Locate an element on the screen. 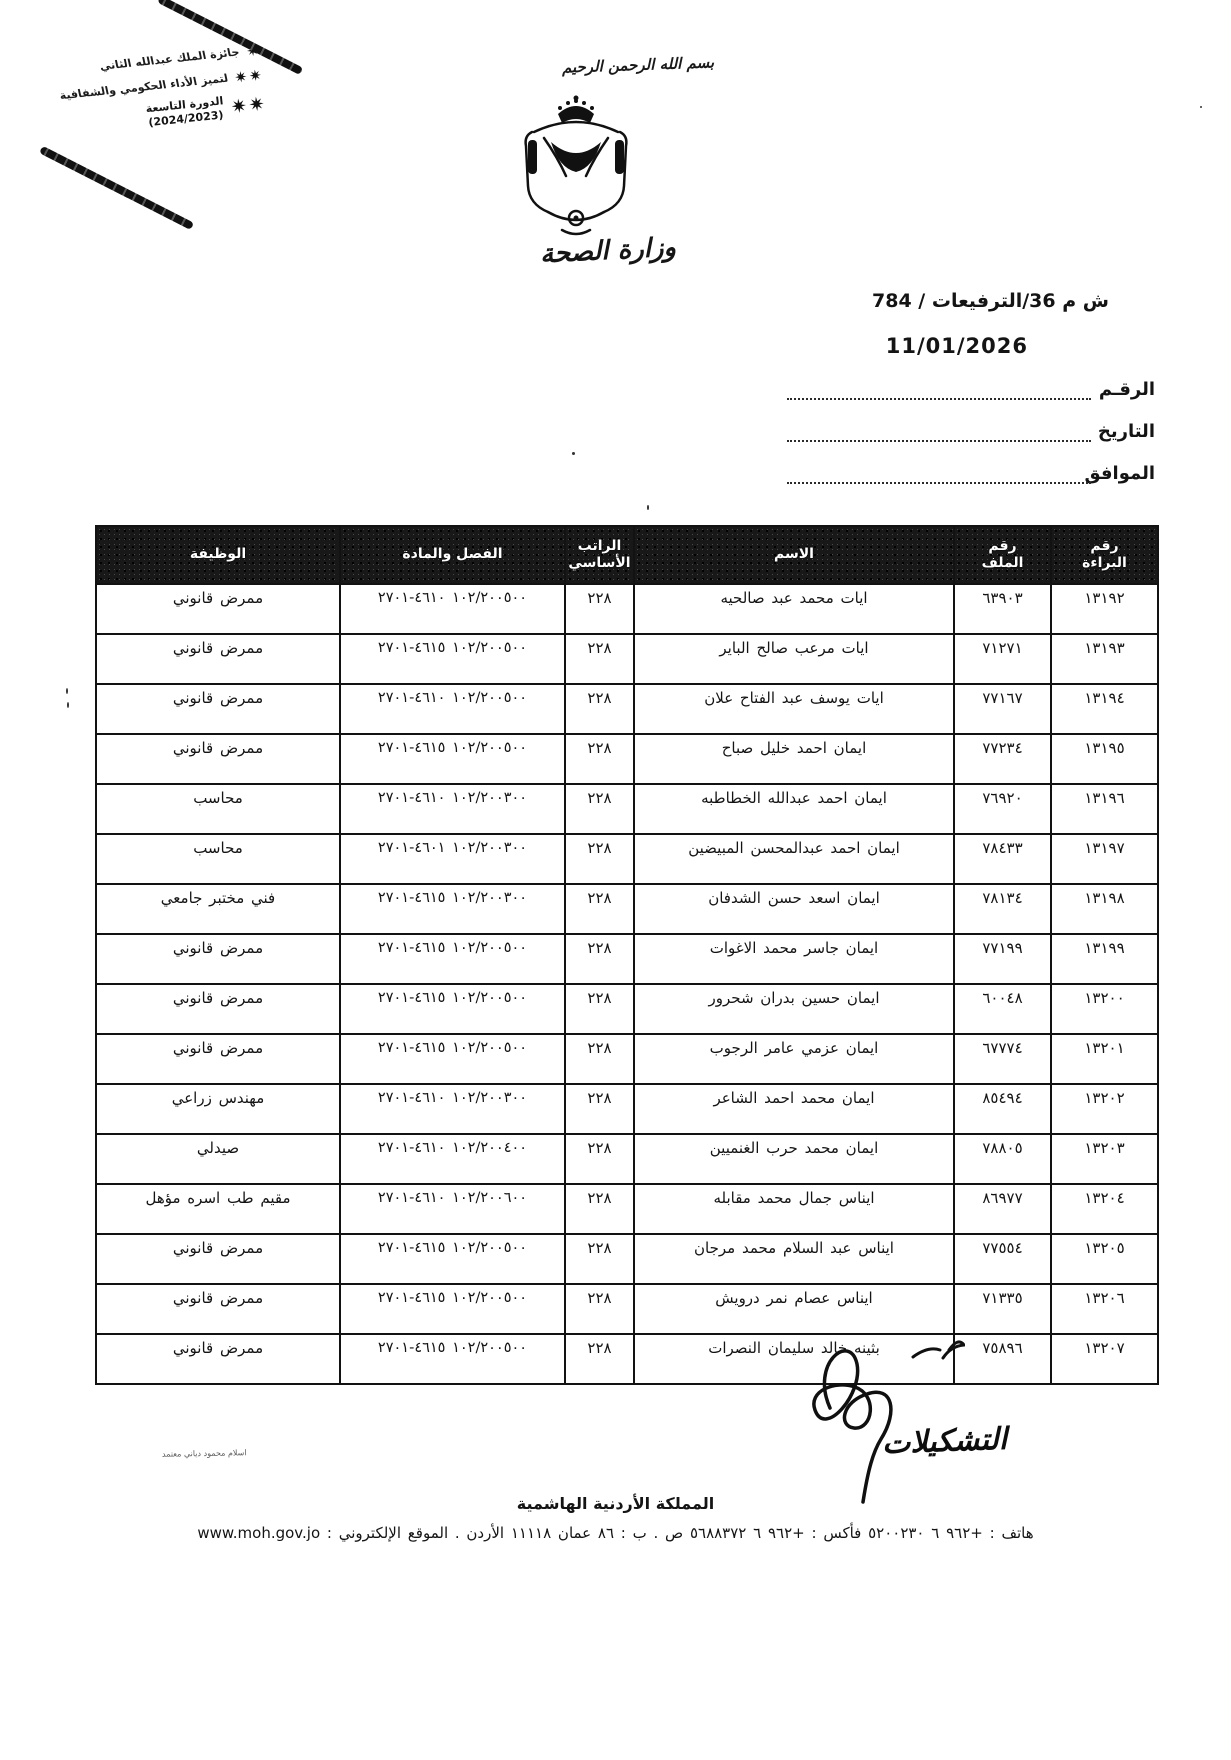 This screenshot has width=1231, height=1760. column-header-position: الوظيفة is located at coordinates (218, 555).